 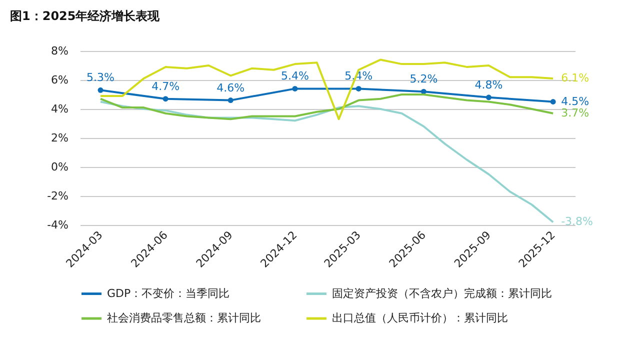 What do you see at coordinates (575, 101) in the screenshot?
I see `data-label: 4.5%` at bounding box center [575, 101].